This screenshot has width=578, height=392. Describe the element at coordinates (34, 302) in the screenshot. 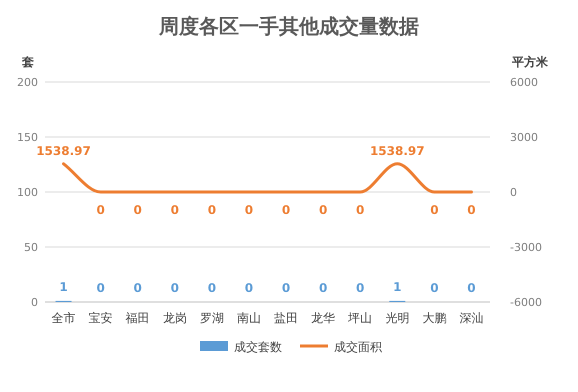

I see `y-tick-label: 0` at that location.